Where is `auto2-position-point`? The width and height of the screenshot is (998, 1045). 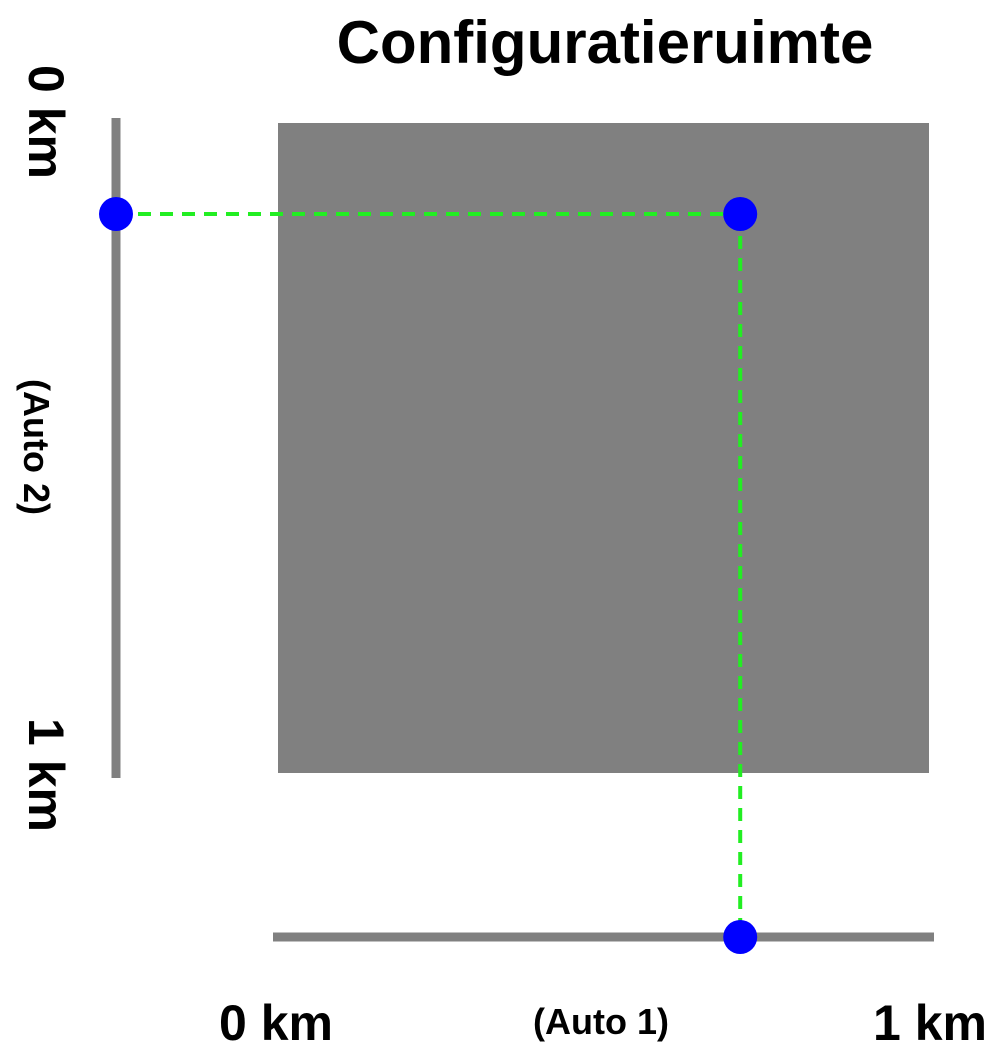
auto2-position-point is located at coordinates (116, 214).